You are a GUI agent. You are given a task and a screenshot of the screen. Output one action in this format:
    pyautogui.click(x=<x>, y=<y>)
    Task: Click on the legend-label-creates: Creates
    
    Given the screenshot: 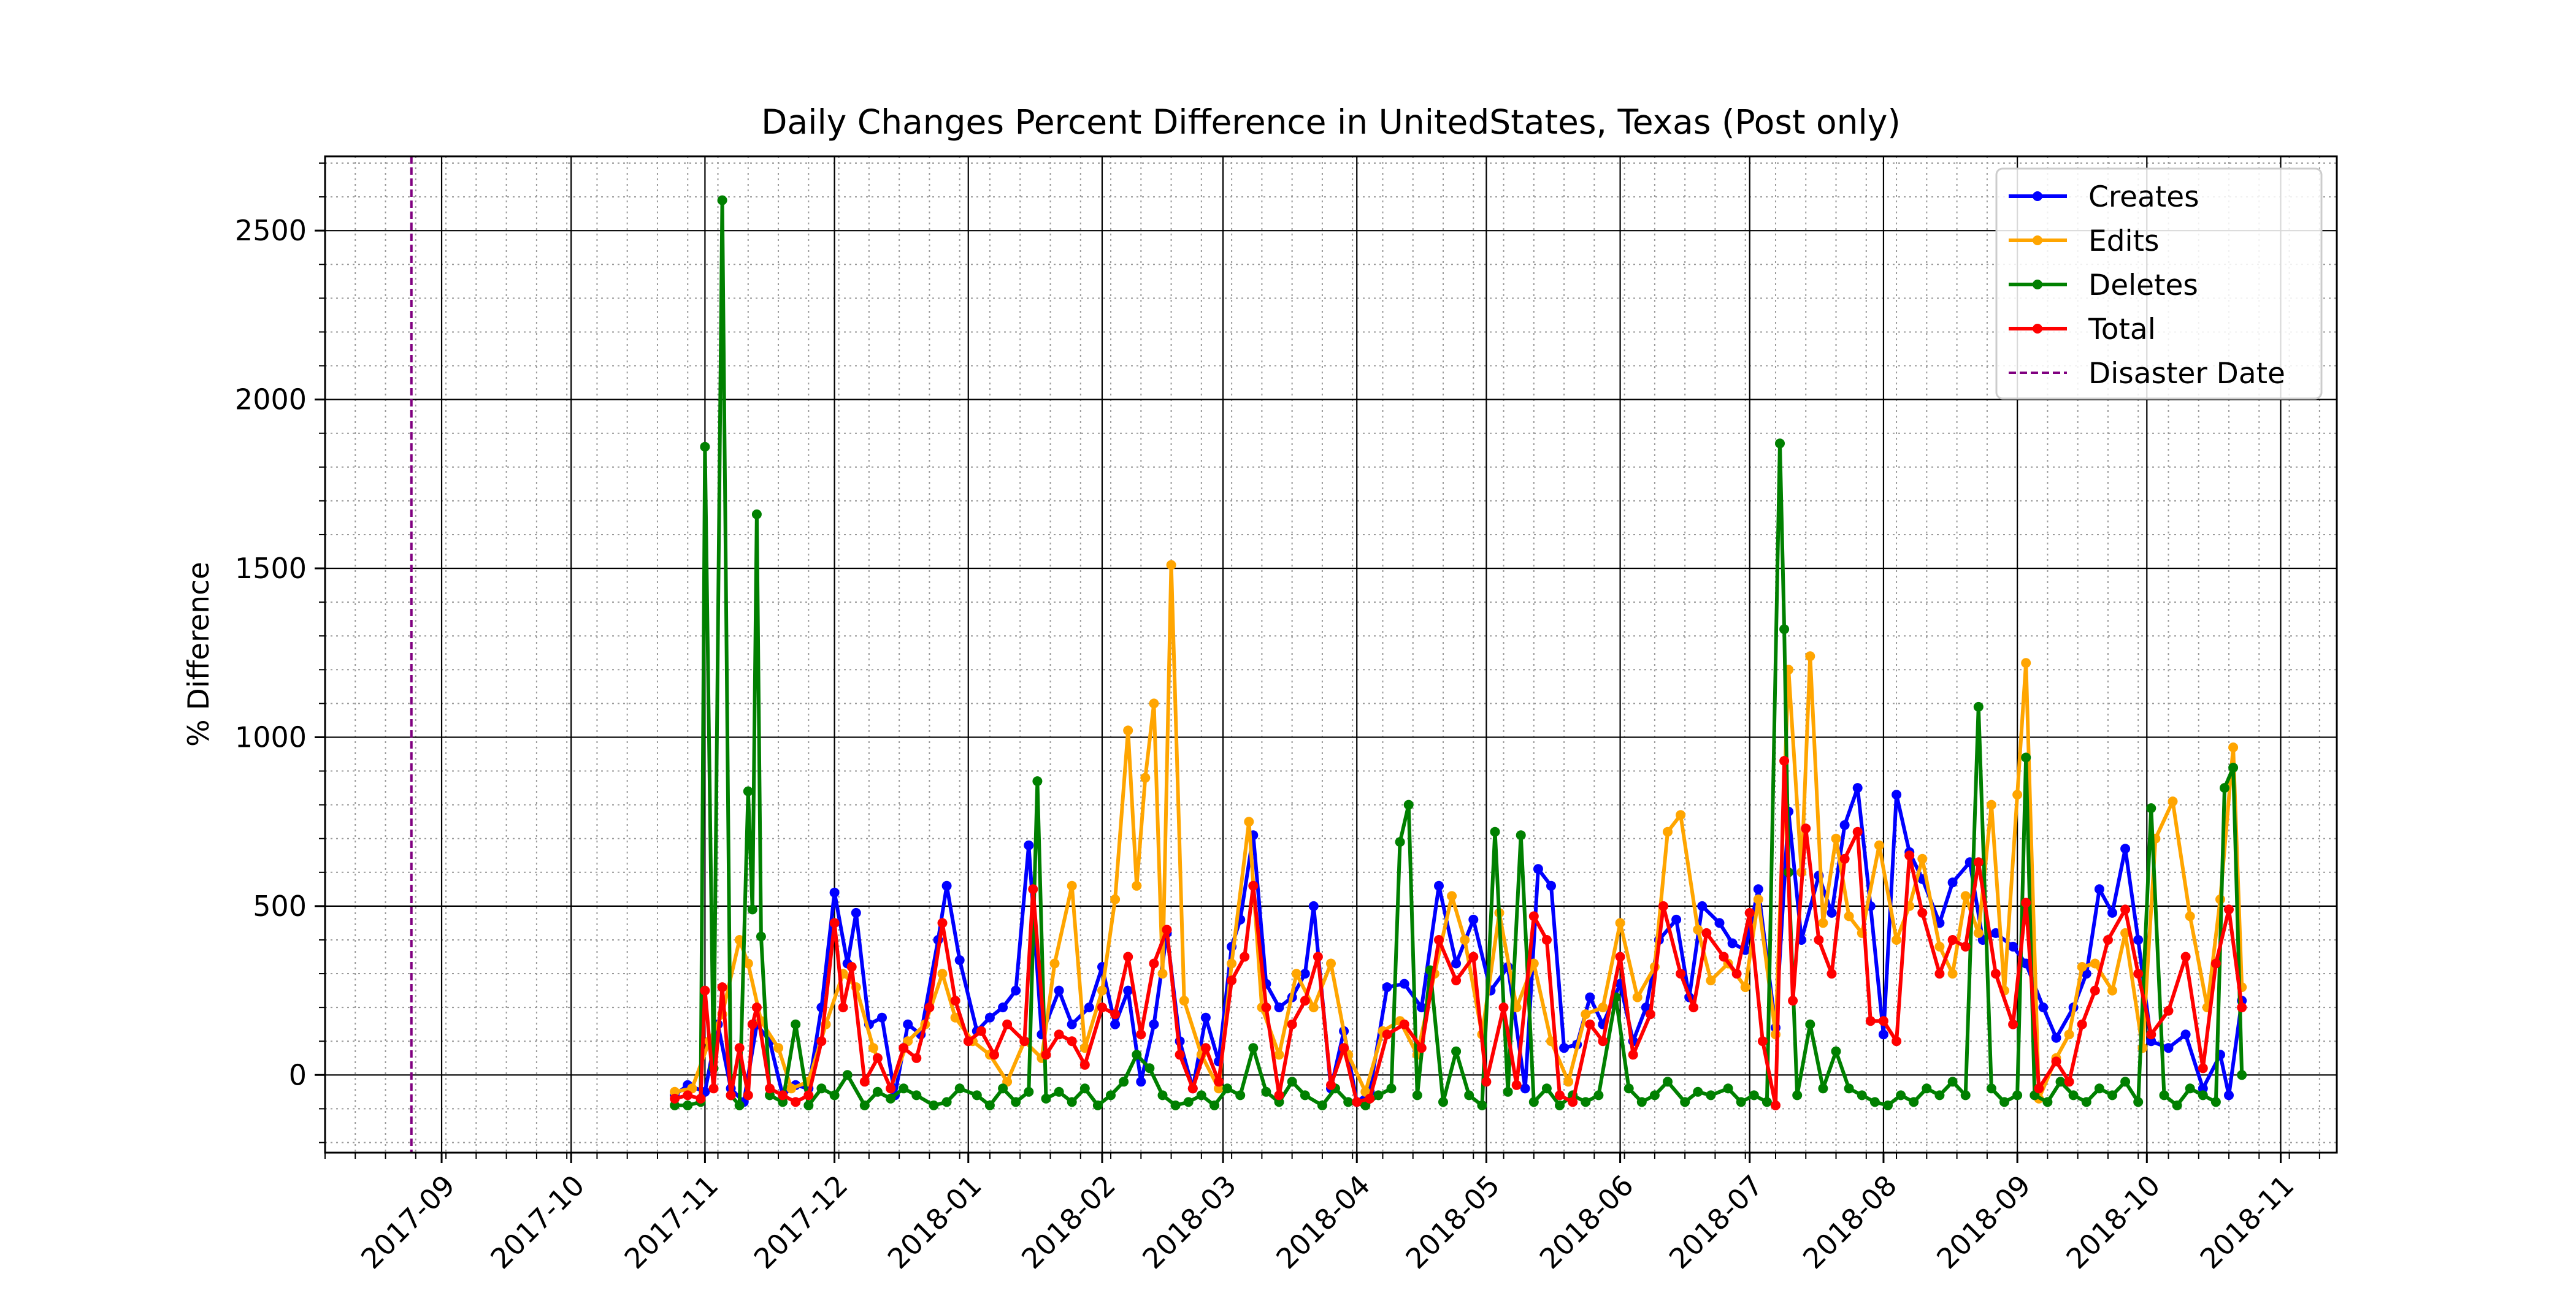 What is the action you would take?
    pyautogui.click(x=2143, y=197)
    